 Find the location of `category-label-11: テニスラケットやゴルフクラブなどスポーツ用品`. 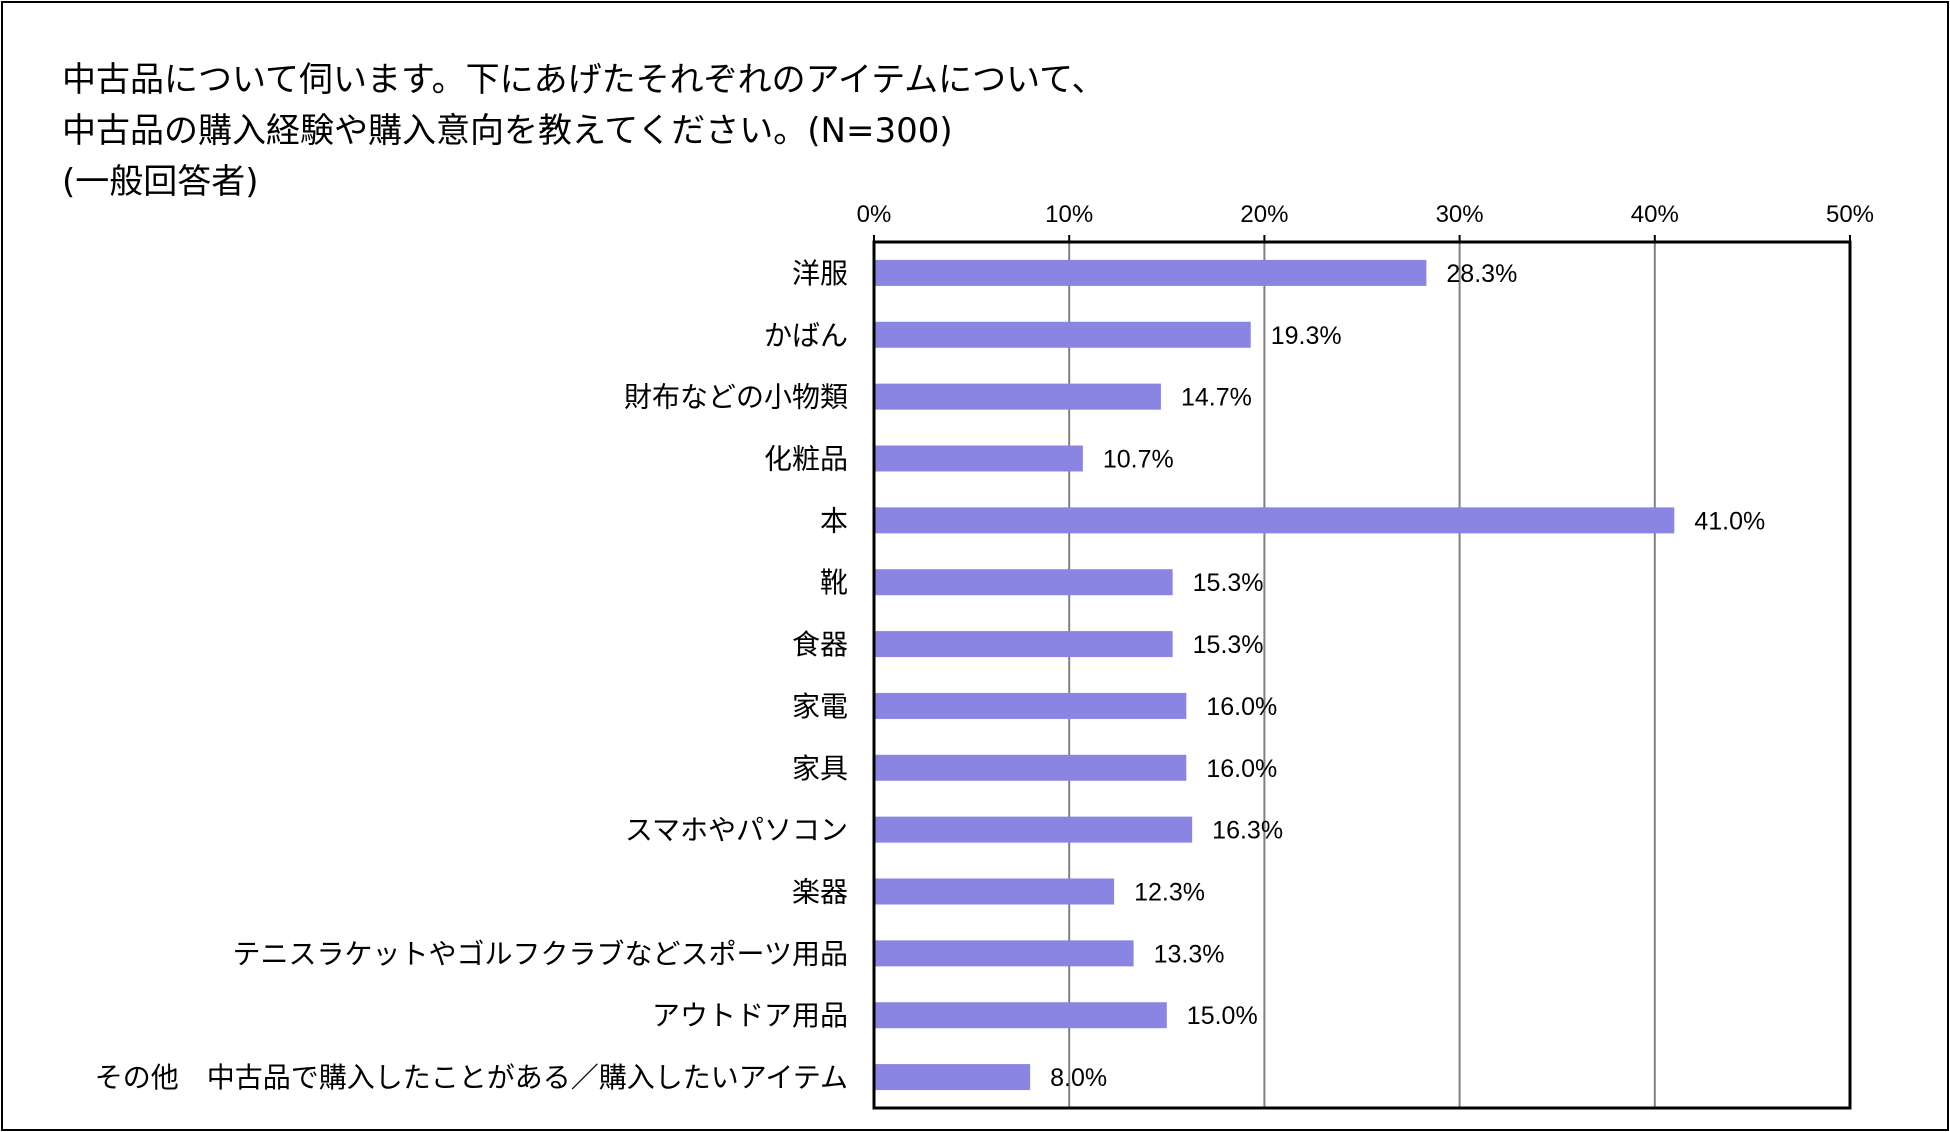

category-label-11: テニスラケットやゴルフクラブなどスポーツ用品 is located at coordinates (540, 953).